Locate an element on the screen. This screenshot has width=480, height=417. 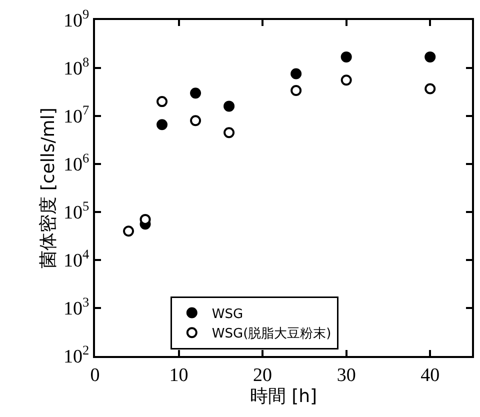
y-tick-label: 10$^{4}$ is located at coordinates (77, 259).